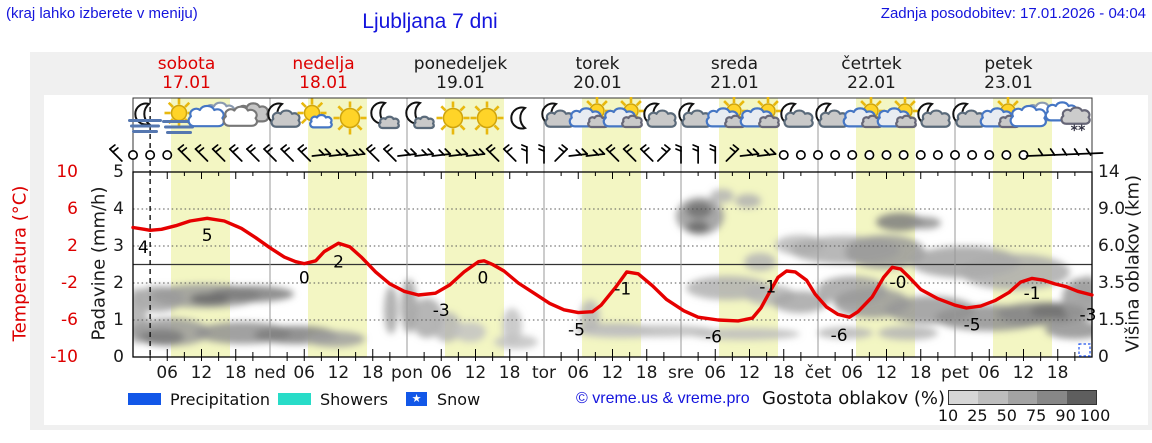  Describe the element at coordinates (407, 373) in the screenshot. I see `day-abbrev-label: pon` at that location.